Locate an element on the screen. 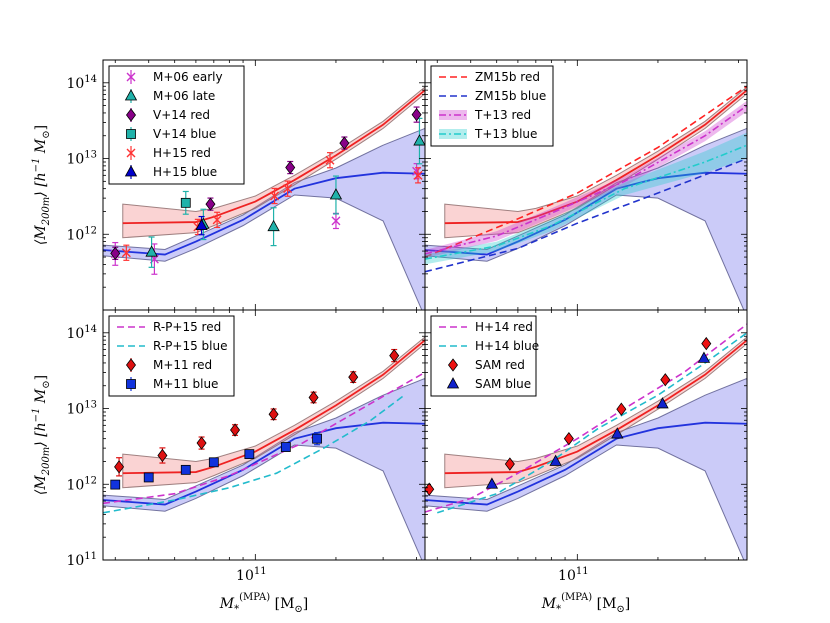  legend-label: M+06 late is located at coordinates (184, 96).